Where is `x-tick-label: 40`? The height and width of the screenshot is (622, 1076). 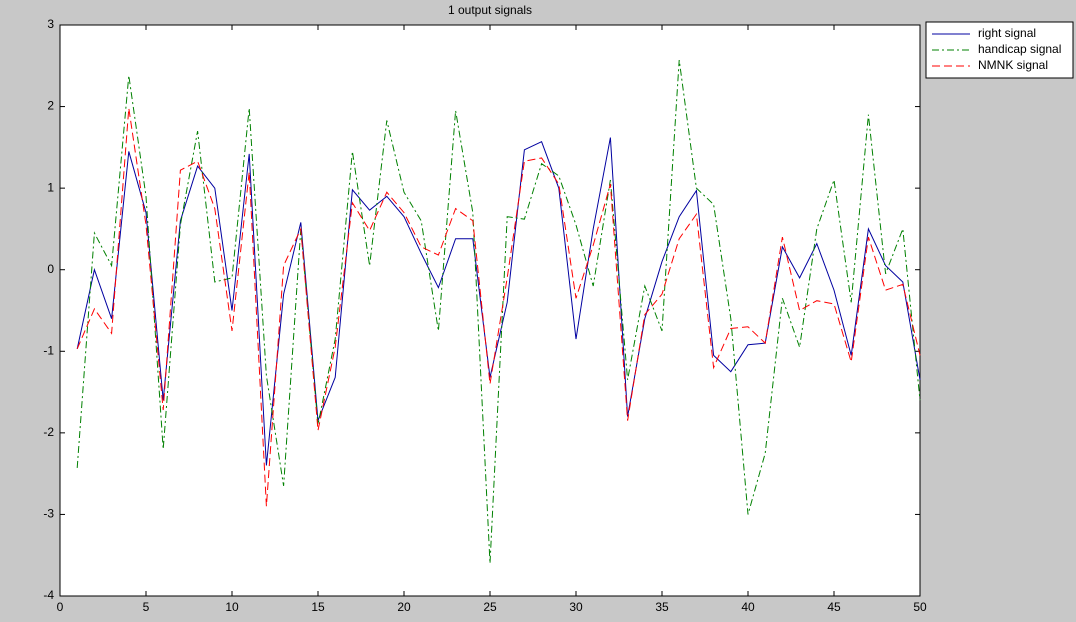 x-tick-label: 40 is located at coordinates (748, 607).